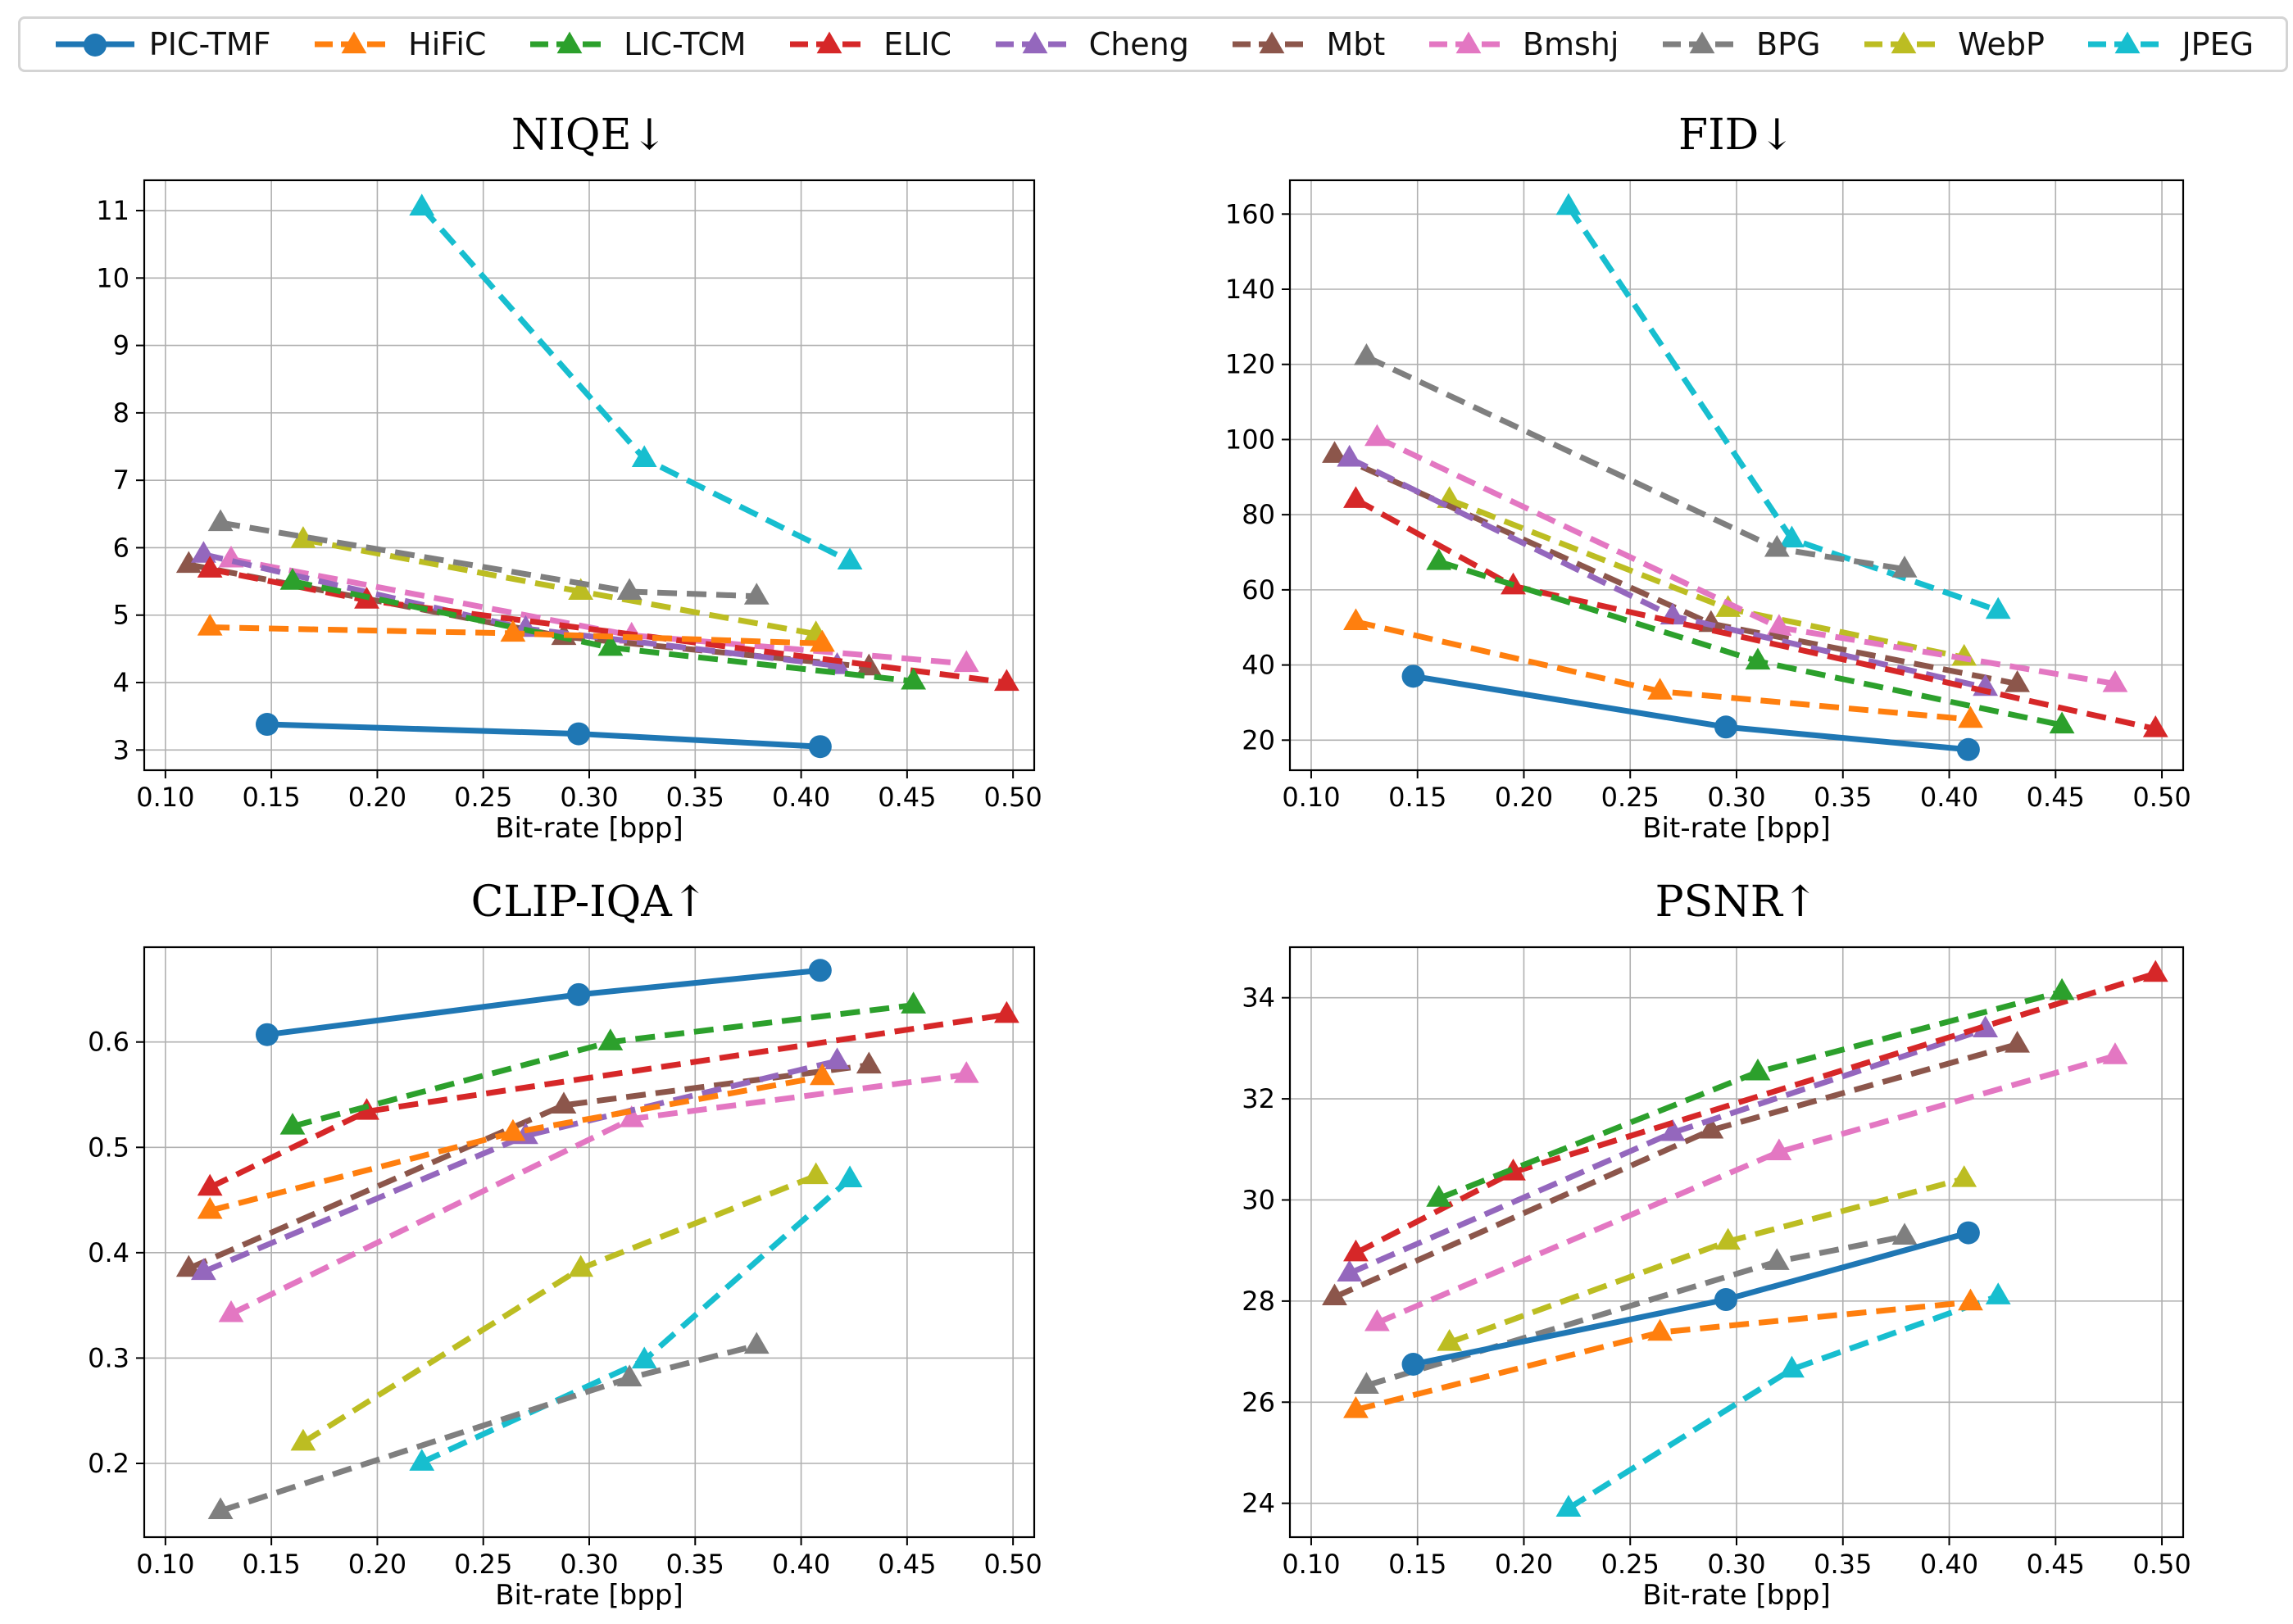 The width and height of the screenshot is (2293, 1624). Describe the element at coordinates (121, 750) in the screenshot. I see `y-tick-label: 3` at that location.